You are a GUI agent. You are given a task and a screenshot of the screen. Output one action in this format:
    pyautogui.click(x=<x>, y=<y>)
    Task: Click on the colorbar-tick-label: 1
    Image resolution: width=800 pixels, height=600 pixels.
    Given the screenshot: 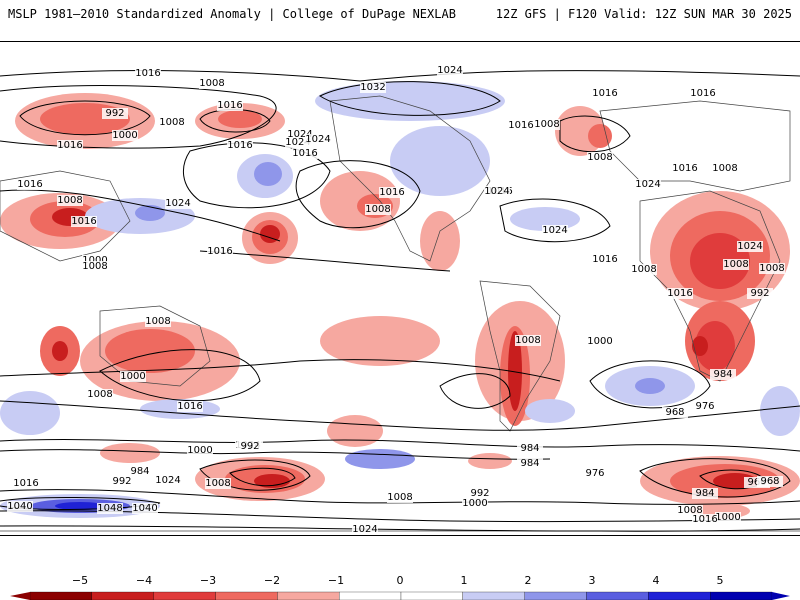 What is the action you would take?
    pyautogui.click(x=464, y=580)
    